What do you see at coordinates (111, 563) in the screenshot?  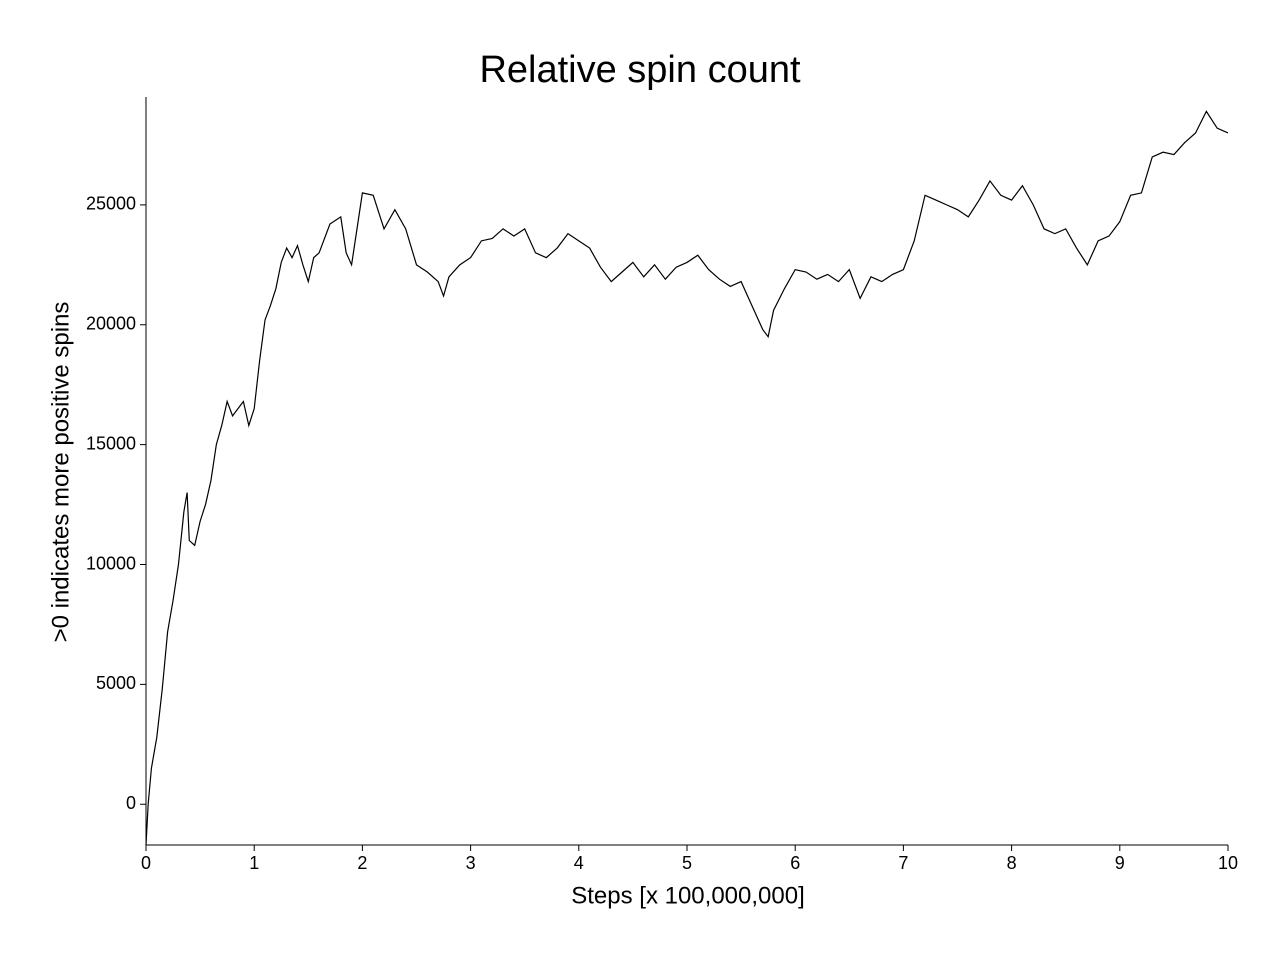 I see `y-tick-label: 10000` at bounding box center [111, 563].